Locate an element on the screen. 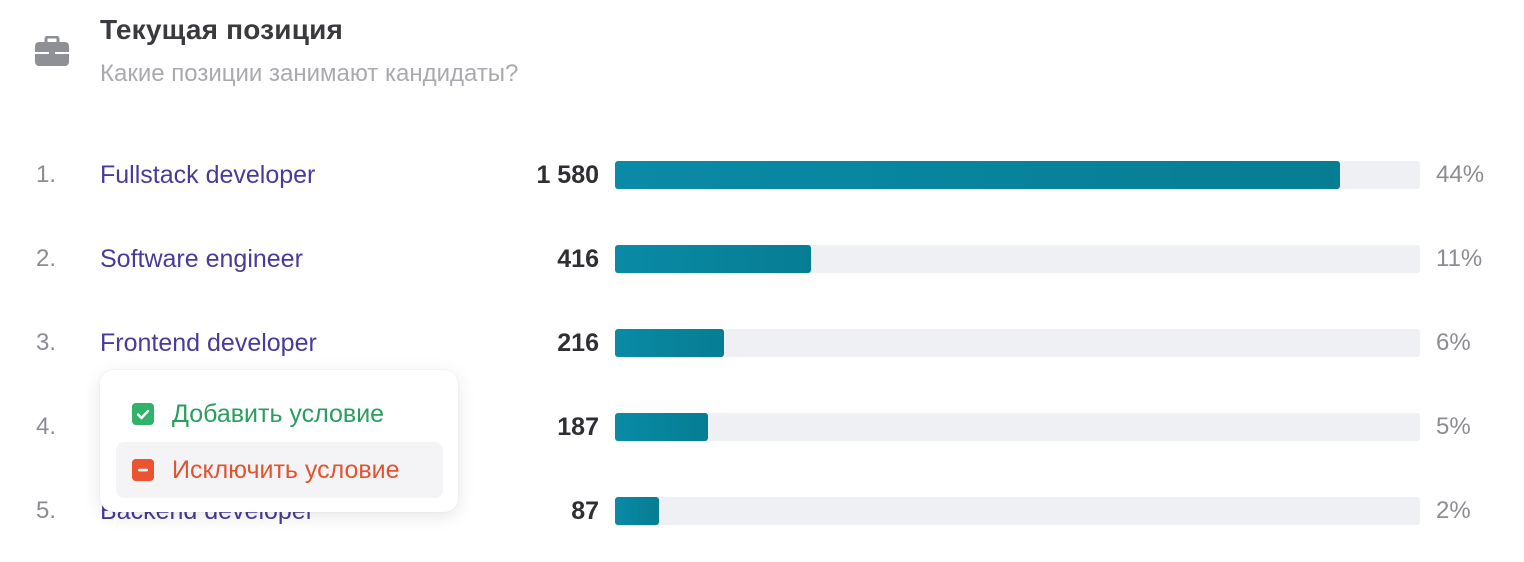 The height and width of the screenshot is (562, 1524). rank-number: 3. is located at coordinates (46, 342).